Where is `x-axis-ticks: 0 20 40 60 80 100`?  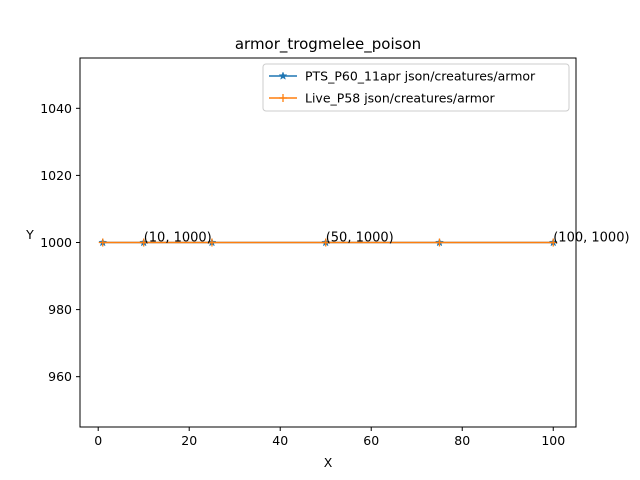
x-axis-ticks: 0 20 40 60 80 100 is located at coordinates (329, 437).